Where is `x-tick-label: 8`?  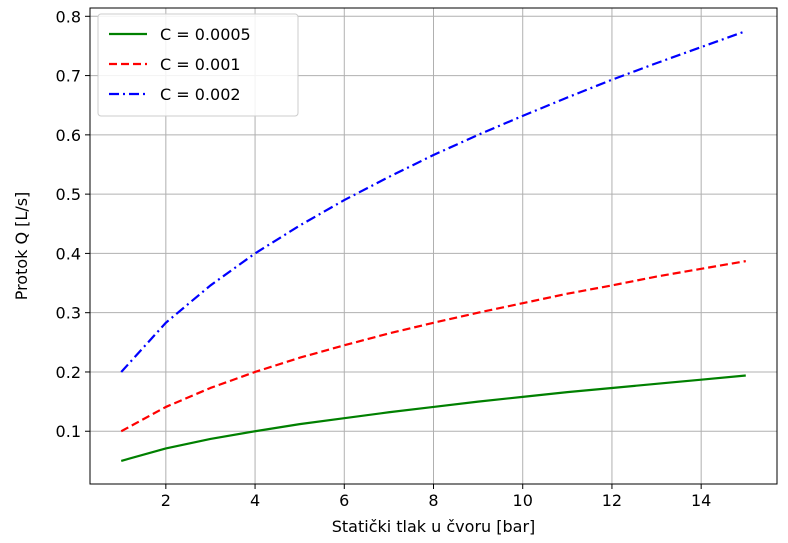
x-tick-label: 8 is located at coordinates (433, 500).